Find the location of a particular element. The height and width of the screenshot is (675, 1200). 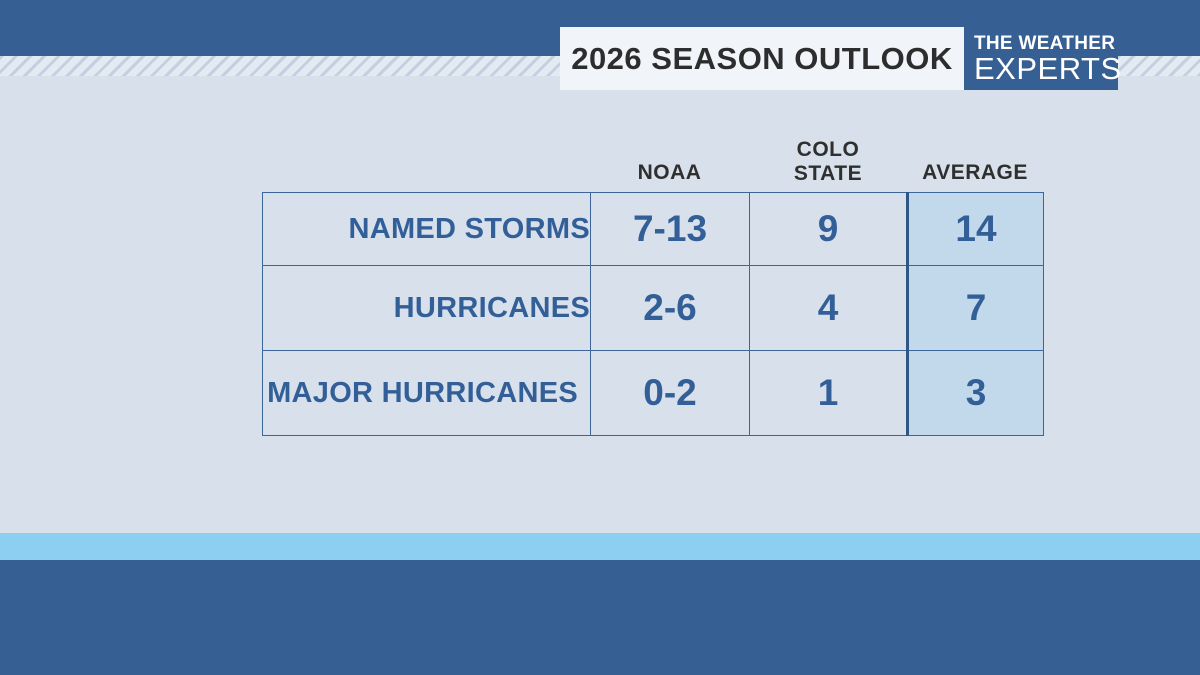

table-row: HURRICANES 2-6 4 7 is located at coordinates (653, 308).